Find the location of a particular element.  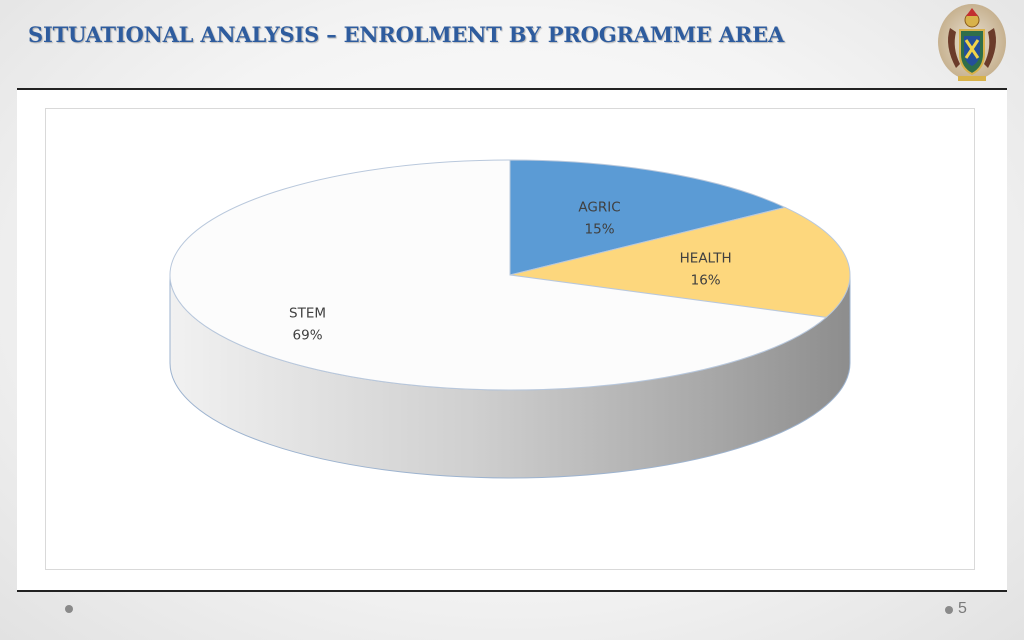

slice-value-health: 16% is located at coordinates (706, 281).